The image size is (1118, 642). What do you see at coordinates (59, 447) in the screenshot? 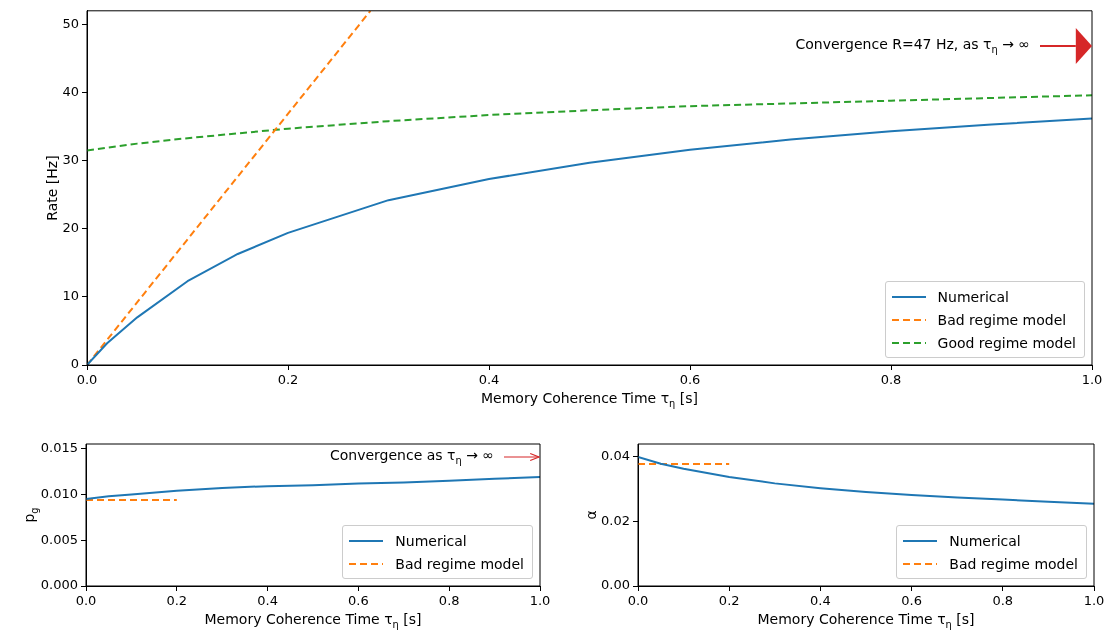
I see `y-tick-label: 0.015` at bounding box center [59, 447].